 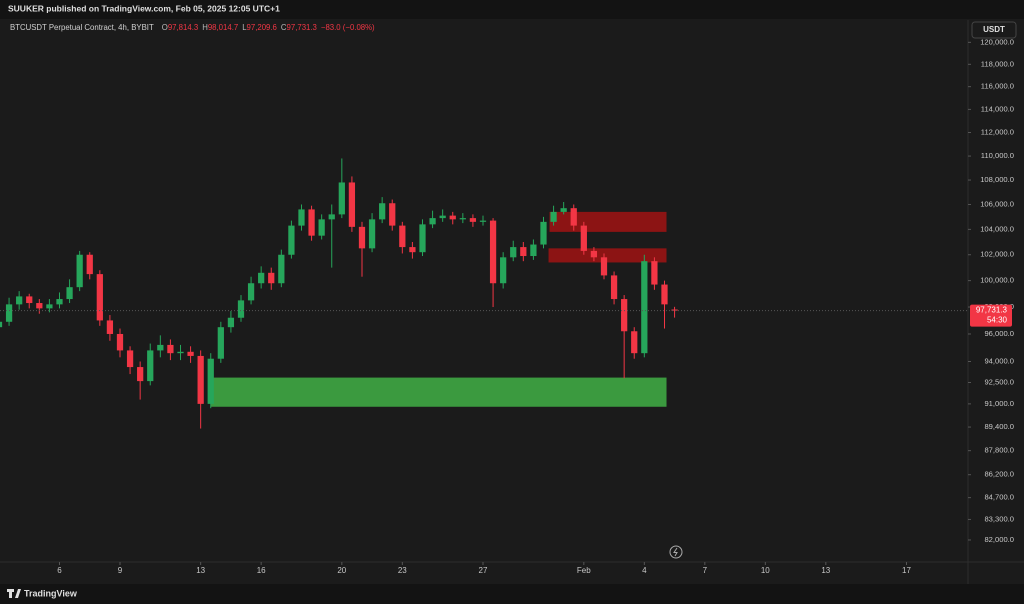 I want to click on y-tick-label: 106,000.0, so click(x=997, y=203).